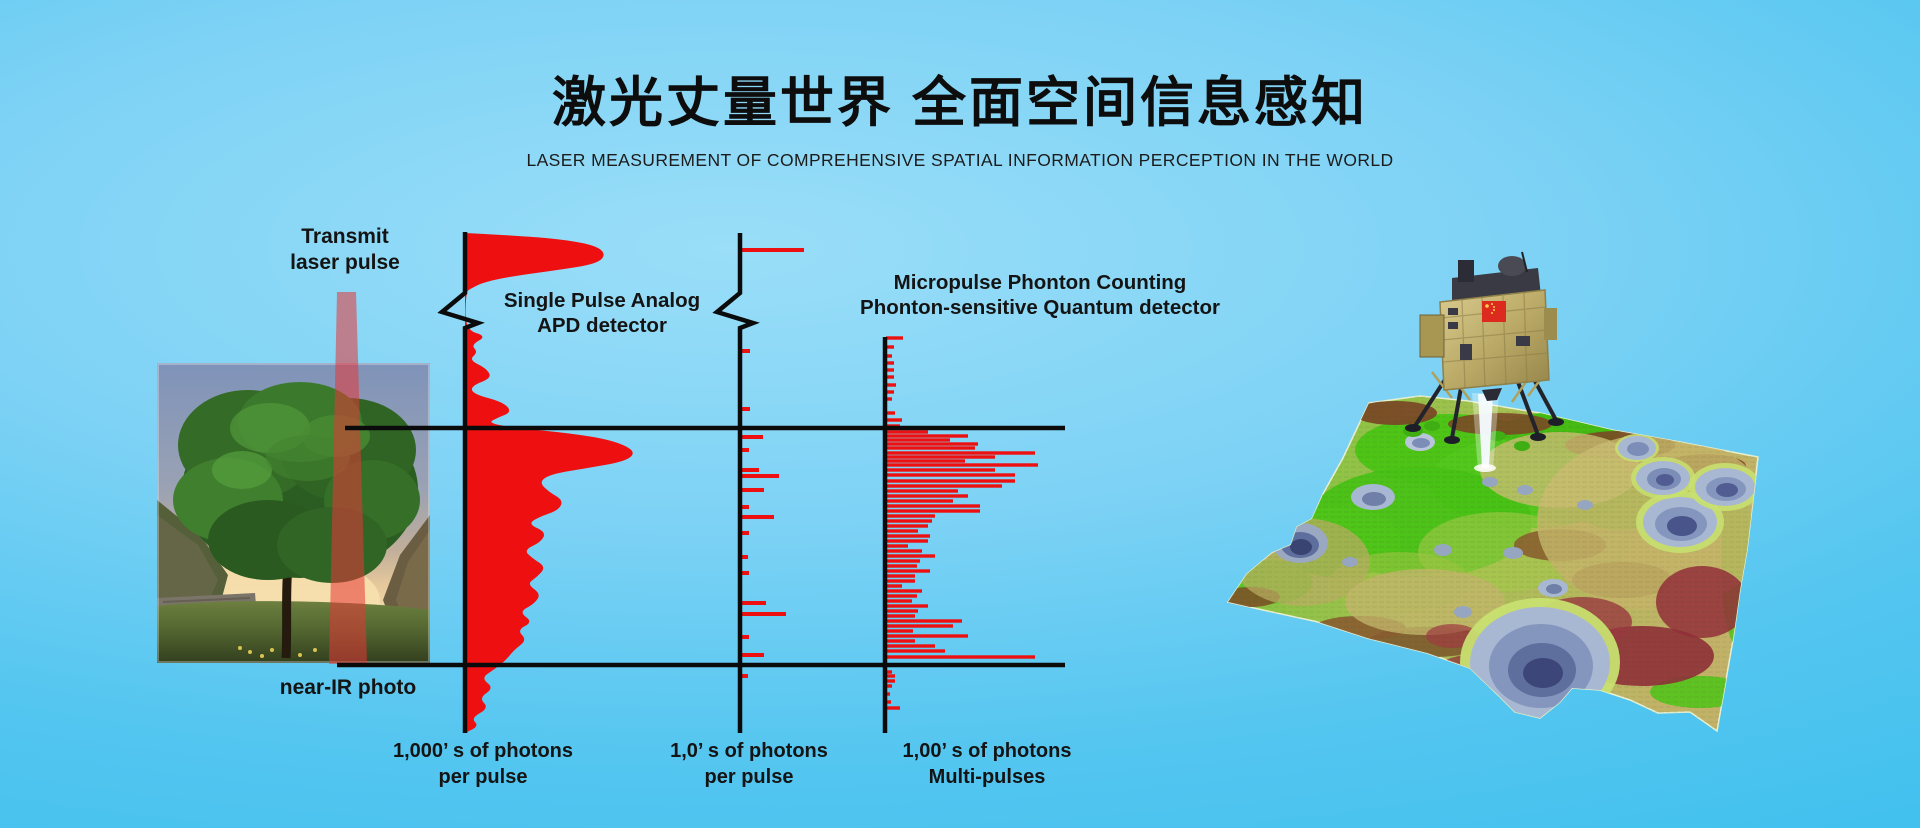  I want to click on crater-right-upper, so click(1723, 487).